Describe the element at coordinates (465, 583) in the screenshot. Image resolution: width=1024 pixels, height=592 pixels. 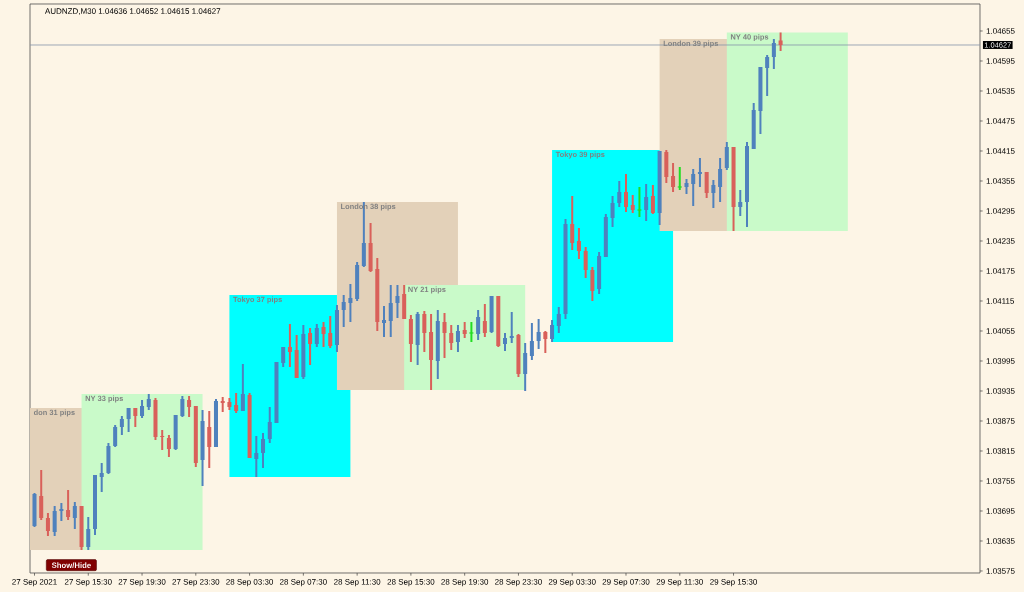
I see `x-tick-label: 28 Sep 19:30` at that location.